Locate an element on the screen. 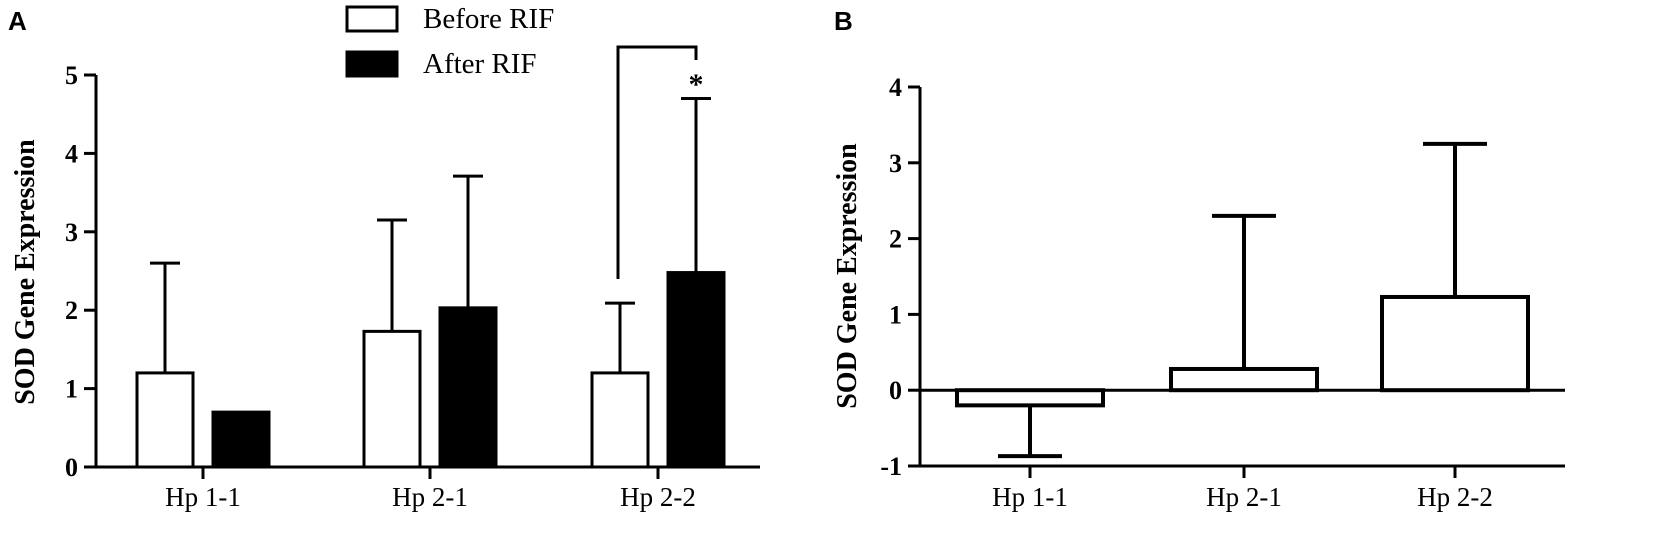 The height and width of the screenshot is (553, 1654). significance-bracket is located at coordinates (657, 162).